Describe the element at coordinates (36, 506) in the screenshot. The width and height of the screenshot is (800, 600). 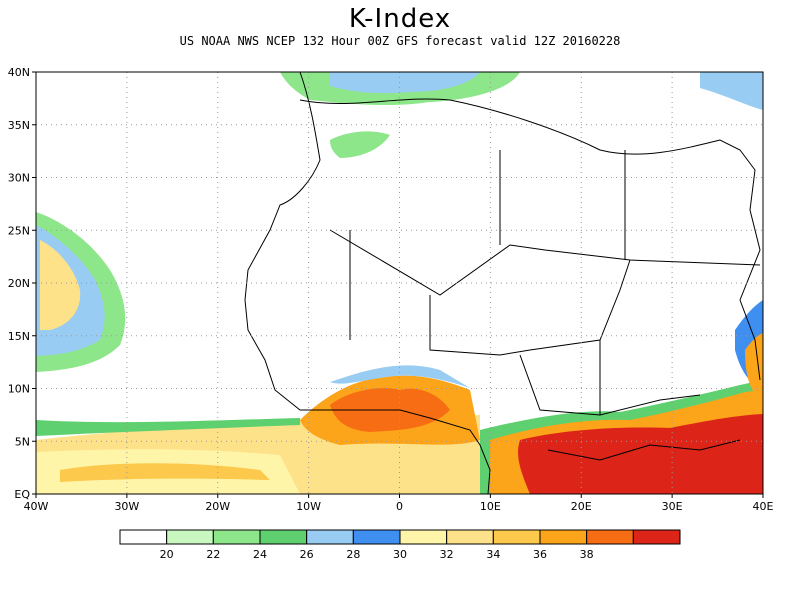
I see `lon-label: 40W` at that location.